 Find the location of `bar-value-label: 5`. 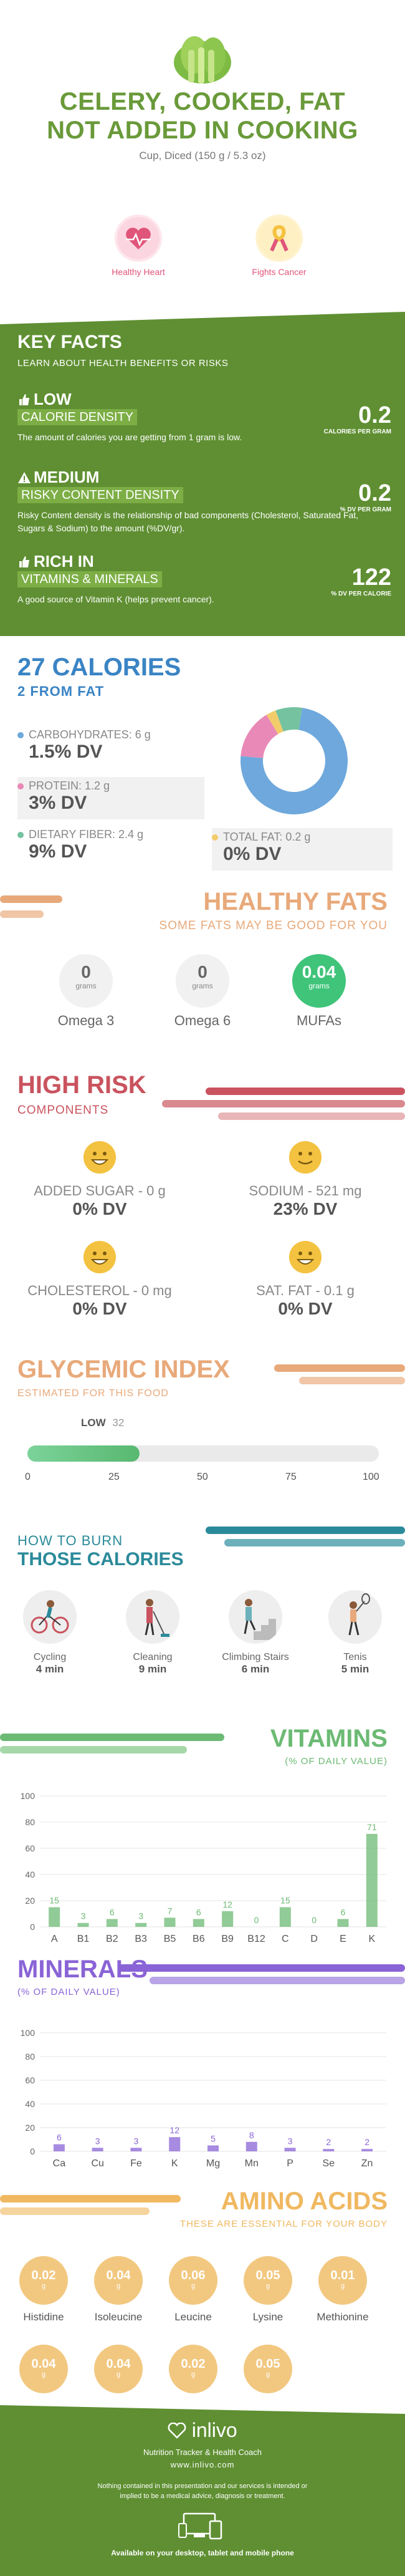

bar-value-label: 5 is located at coordinates (213, 2139).